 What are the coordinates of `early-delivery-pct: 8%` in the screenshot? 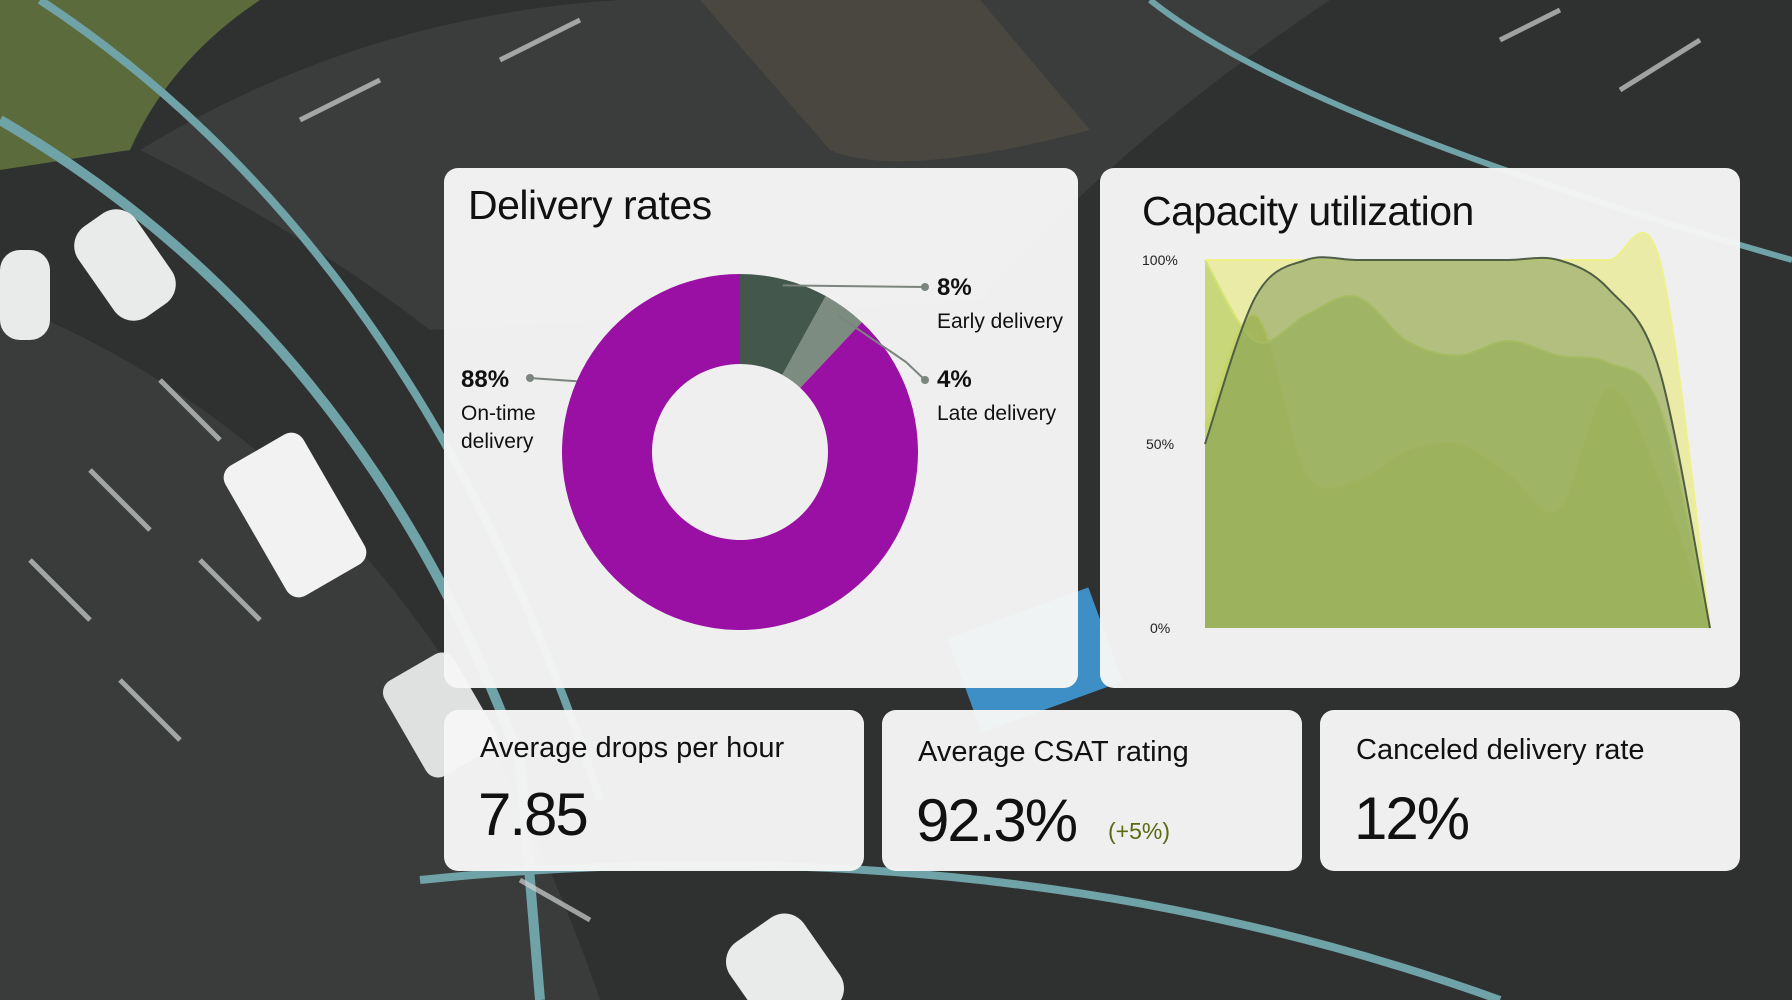 It's located at (954, 287).